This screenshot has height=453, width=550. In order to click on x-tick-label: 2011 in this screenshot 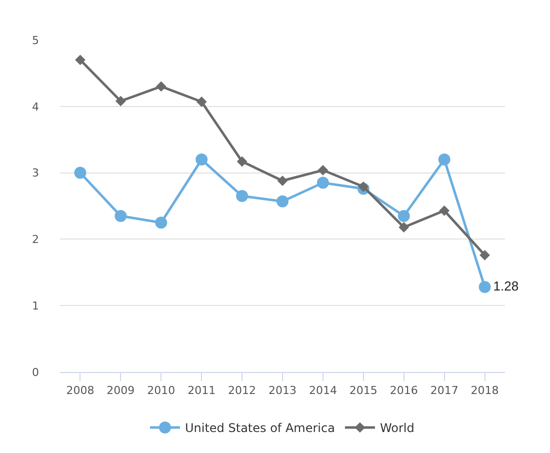, I will do `click(202, 391)`.